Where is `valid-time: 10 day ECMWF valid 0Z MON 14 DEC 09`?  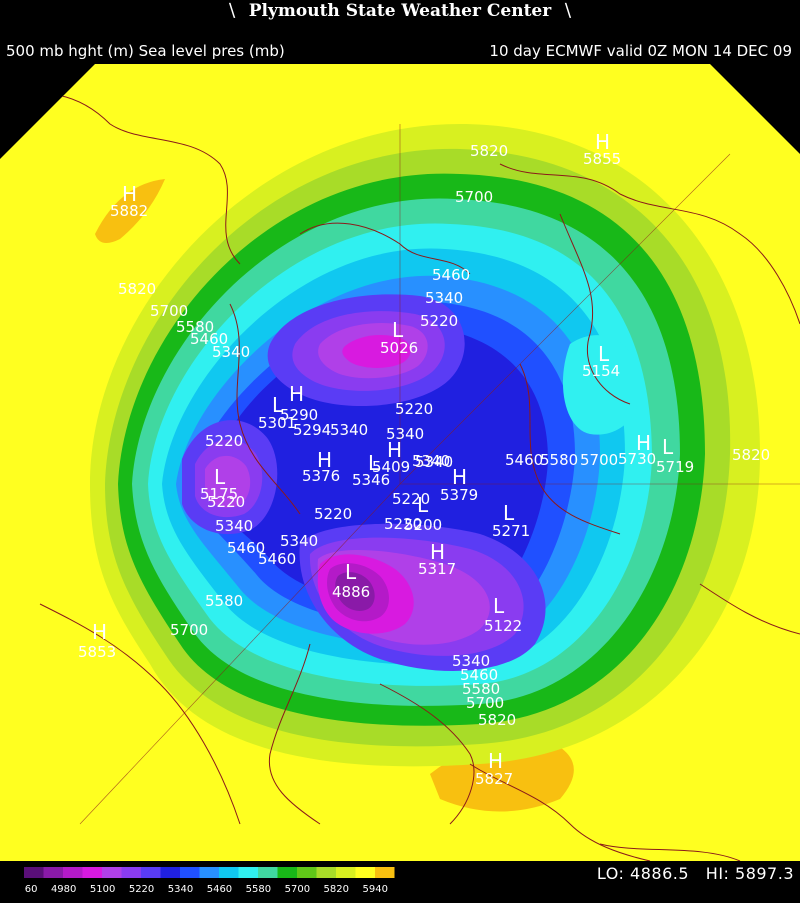 valid-time: 10 day ECMWF valid 0Z MON 14 DEC 09 is located at coordinates (640, 51).